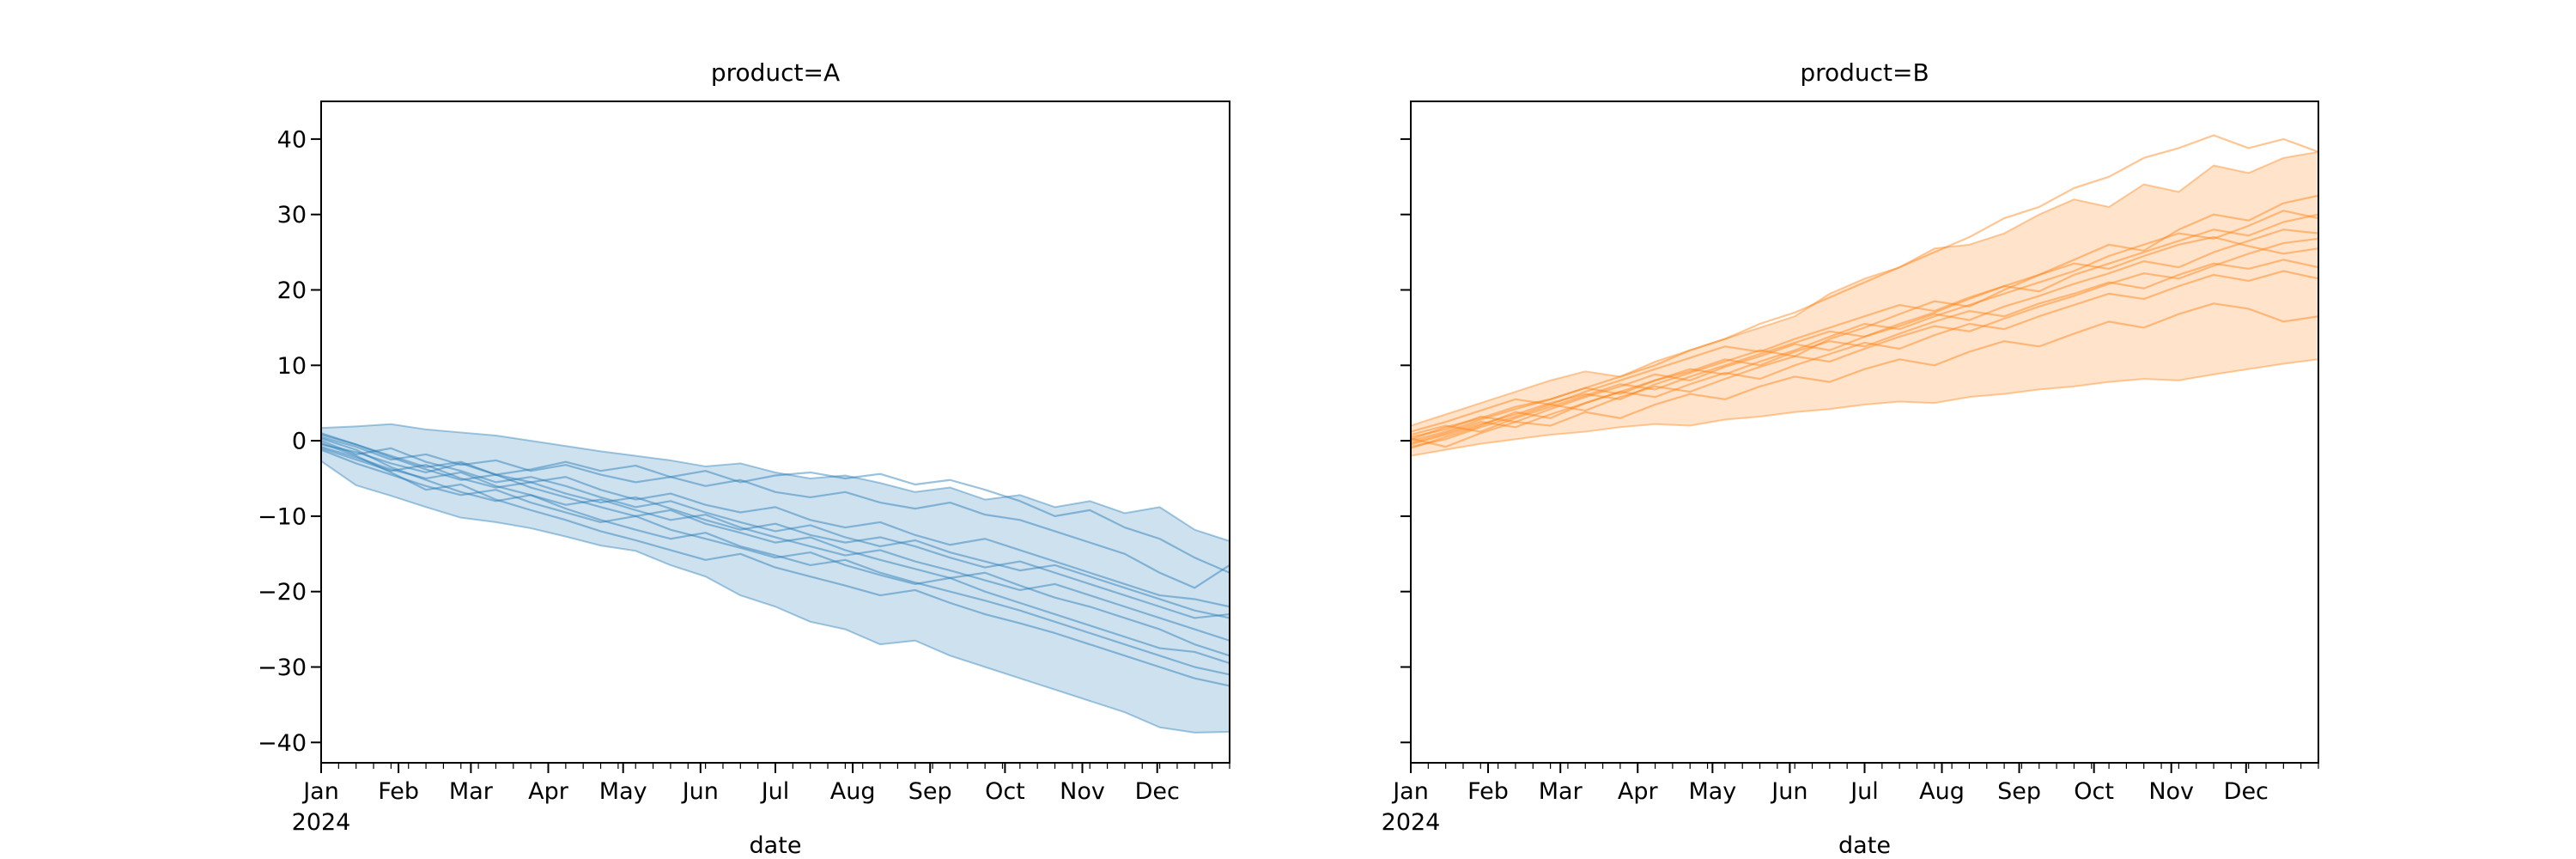  I want to click on y-tick-label: 20, so click(292, 290).